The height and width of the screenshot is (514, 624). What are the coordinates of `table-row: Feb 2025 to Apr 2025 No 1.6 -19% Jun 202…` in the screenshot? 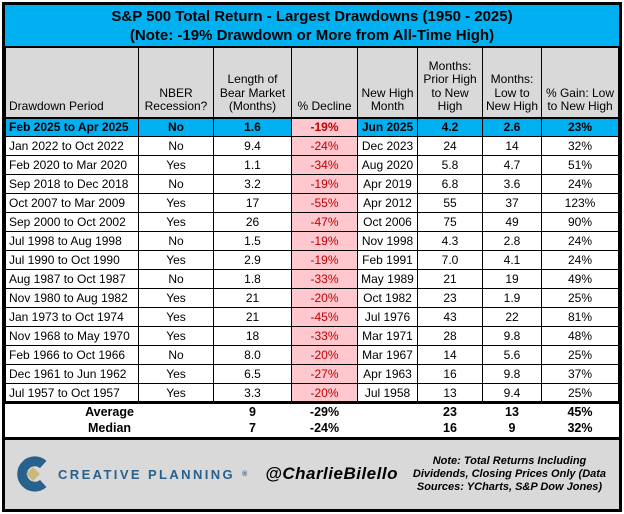 It's located at (312, 127).